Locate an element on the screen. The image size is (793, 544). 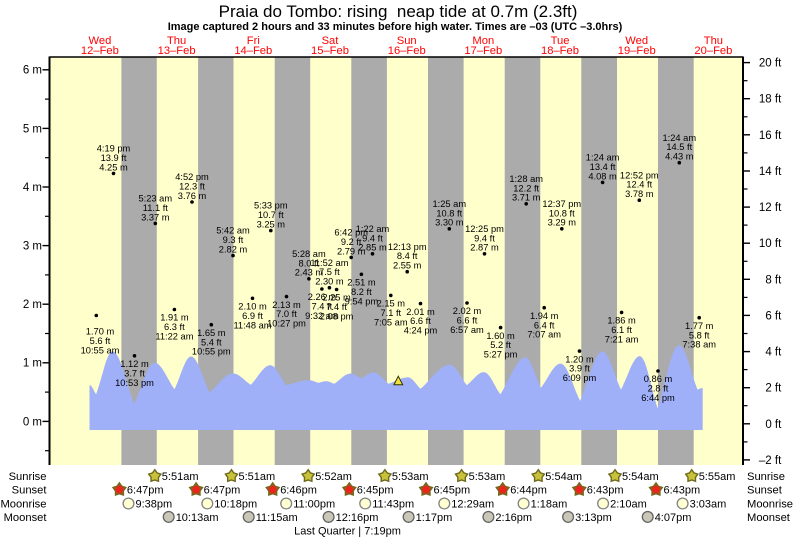
svg-text: 7.5 ft is located at coordinates (329, 272).